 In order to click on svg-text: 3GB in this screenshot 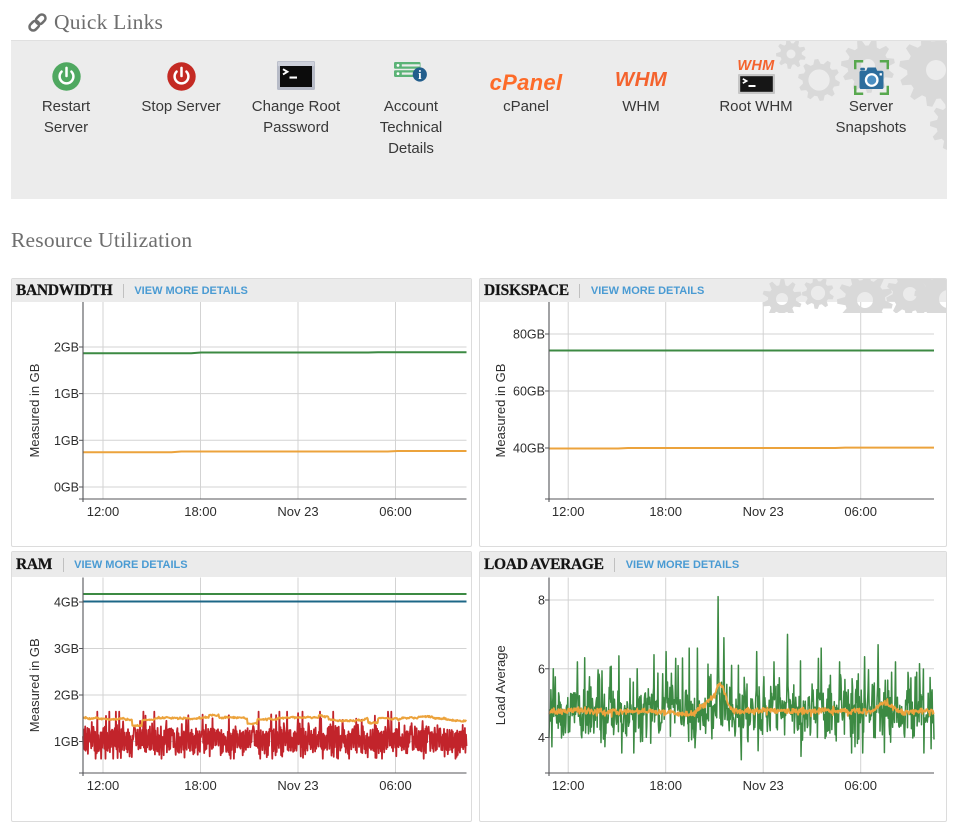, I will do `click(66, 649)`.